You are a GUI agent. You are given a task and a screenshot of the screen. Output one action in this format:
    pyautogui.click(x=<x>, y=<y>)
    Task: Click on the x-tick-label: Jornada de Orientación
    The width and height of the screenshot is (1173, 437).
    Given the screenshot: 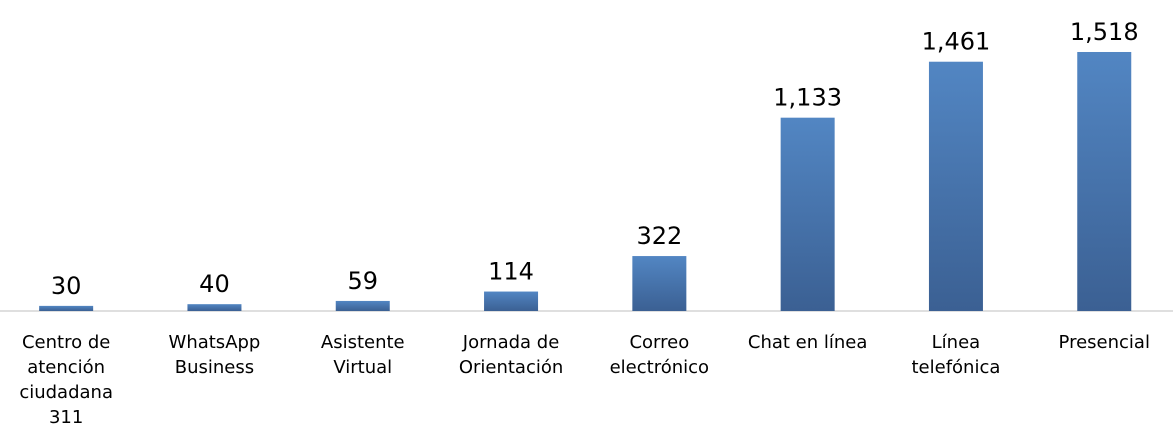 What is the action you would take?
    pyautogui.click(x=511, y=355)
    